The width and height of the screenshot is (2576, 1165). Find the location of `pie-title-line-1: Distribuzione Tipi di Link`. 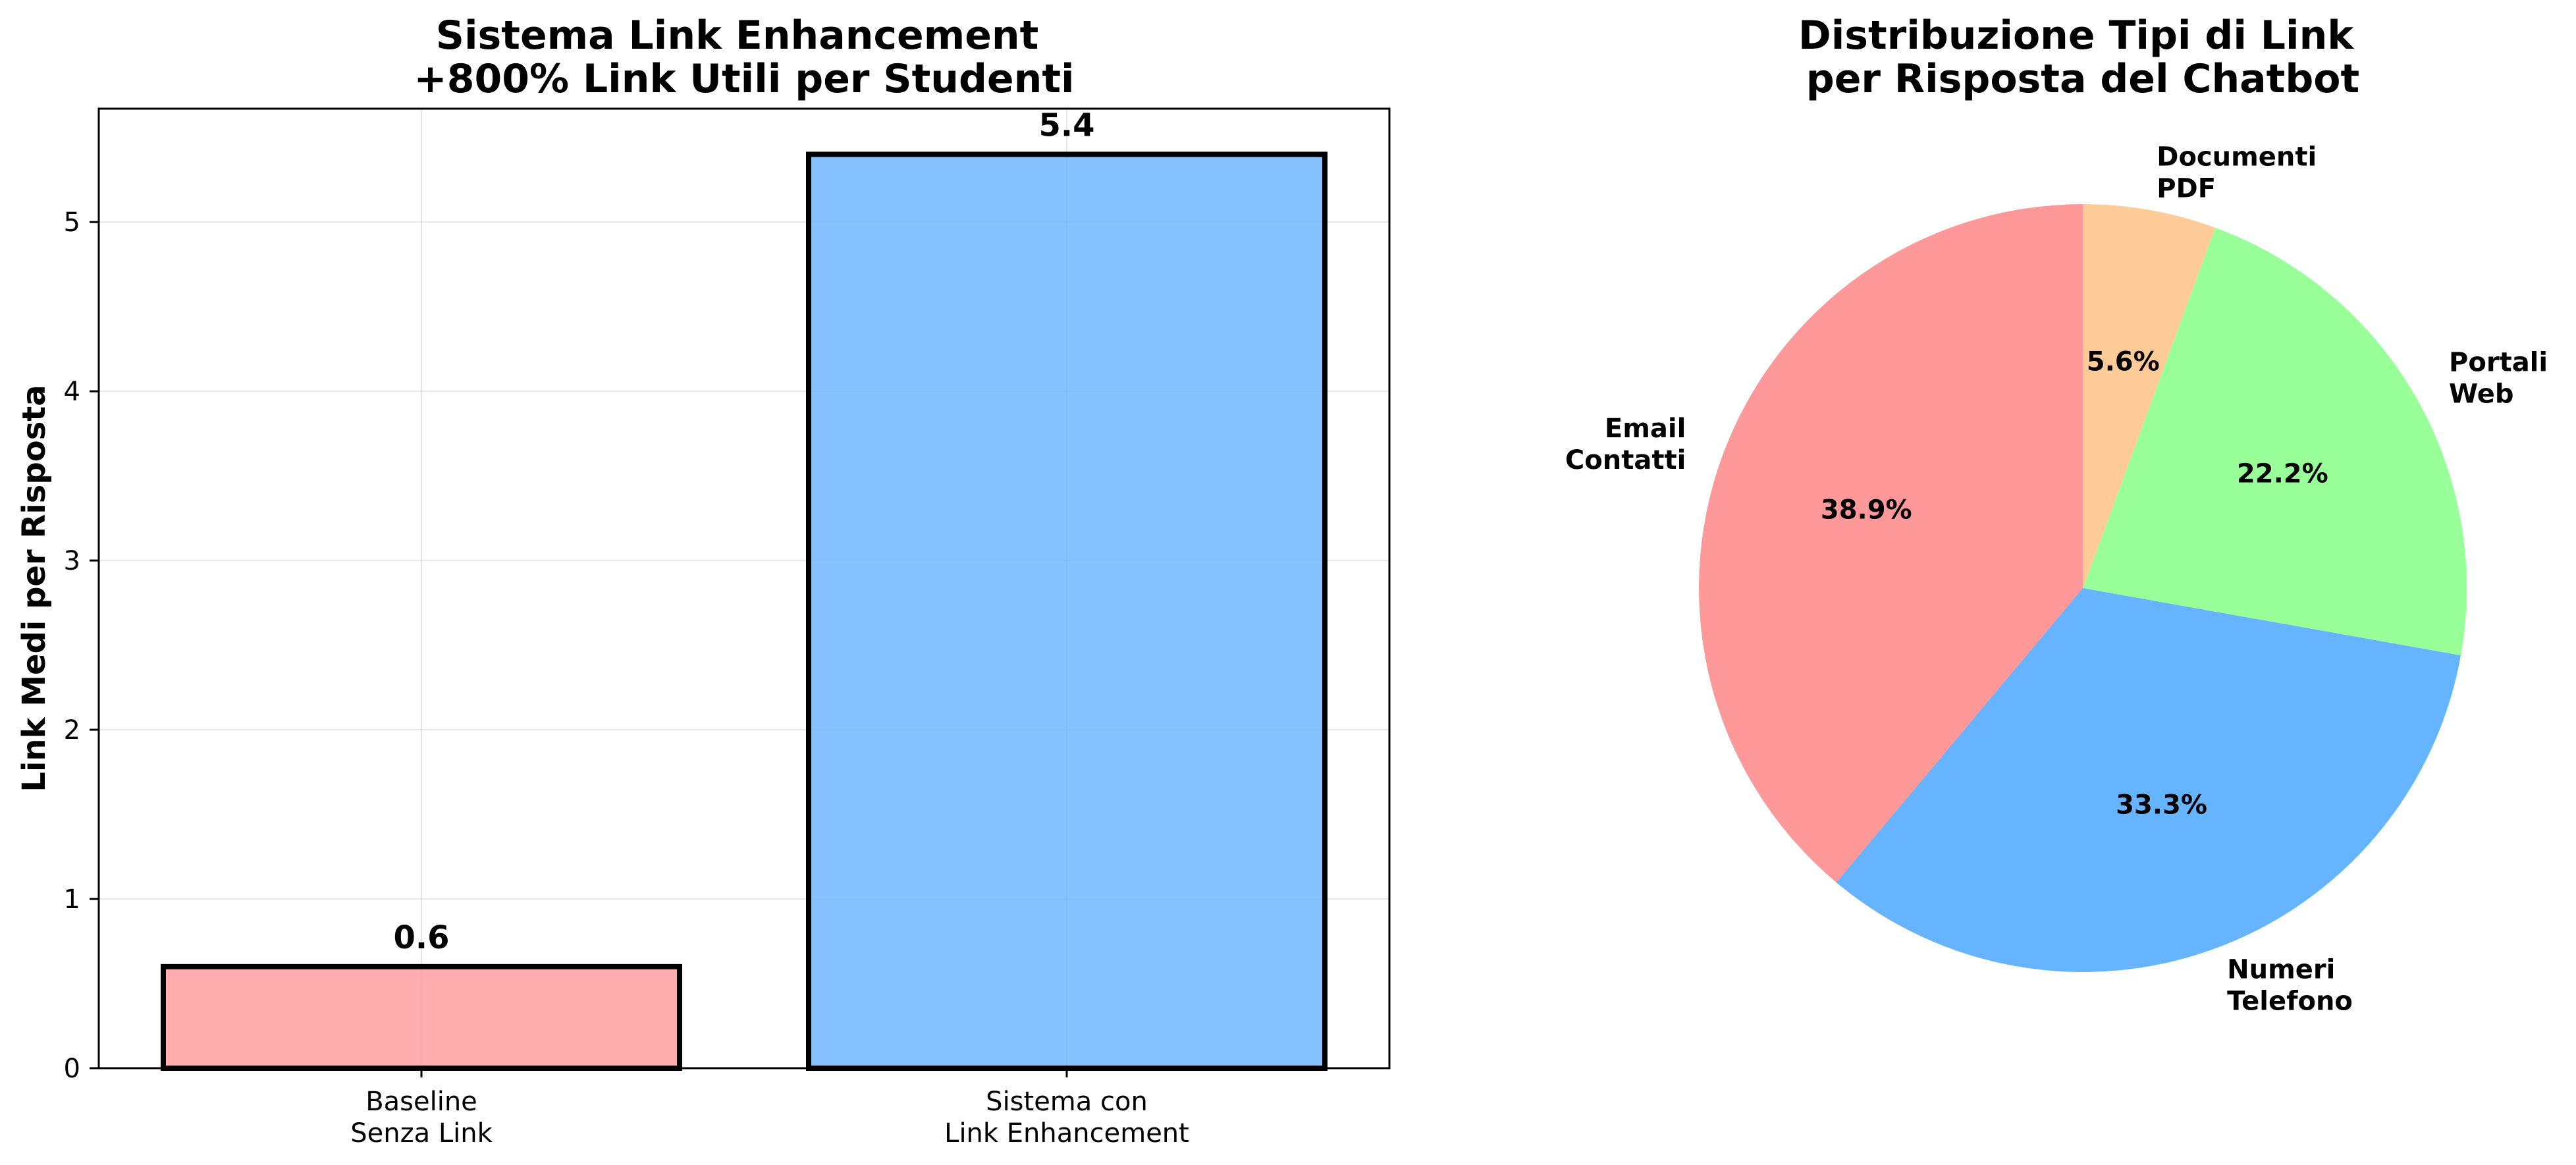

pie-title-line-1: Distribuzione Tipi di Link is located at coordinates (2076, 36).